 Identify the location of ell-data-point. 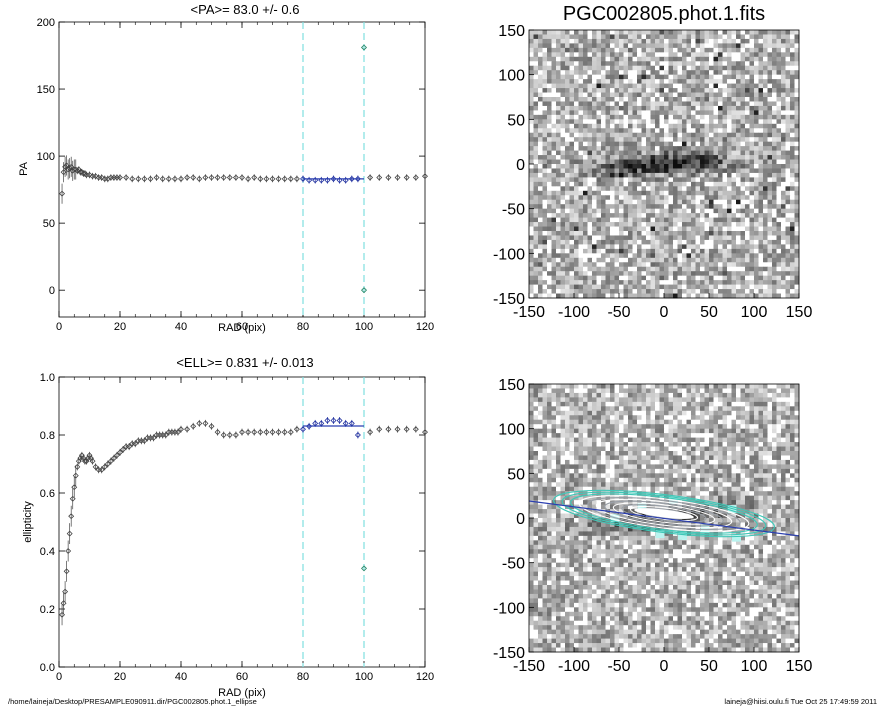
(101, 469).